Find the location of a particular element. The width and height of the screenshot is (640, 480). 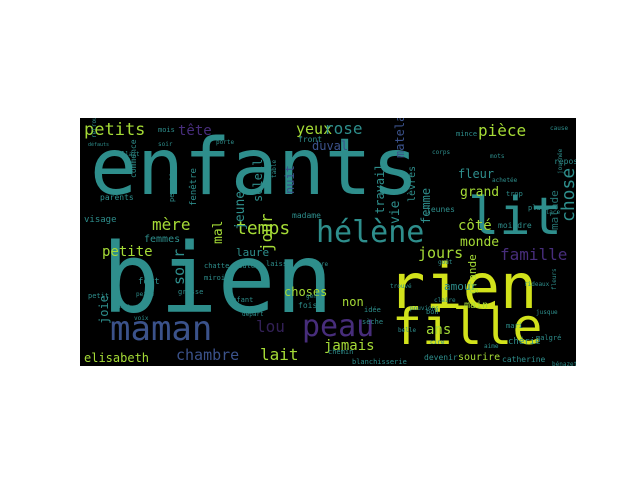

cloud-word-repos: repos is located at coordinates (565, 161).